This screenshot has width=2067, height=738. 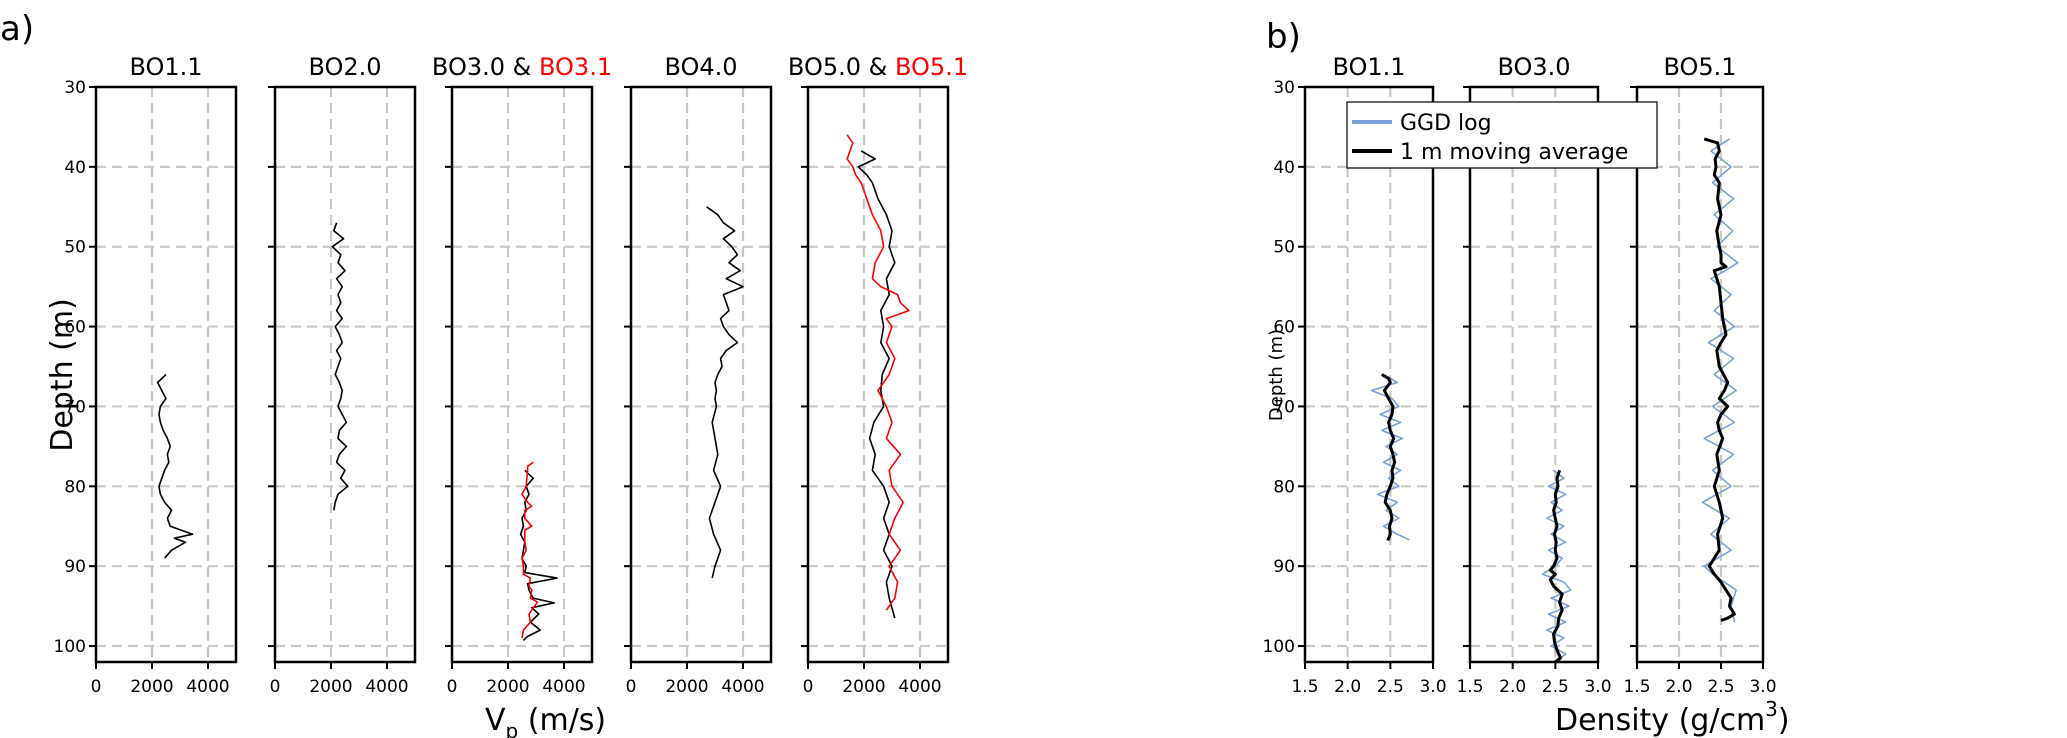 What do you see at coordinates (1660, 720) in the screenshot?
I see `density-label-main: Density (g/cm` at bounding box center [1660, 720].